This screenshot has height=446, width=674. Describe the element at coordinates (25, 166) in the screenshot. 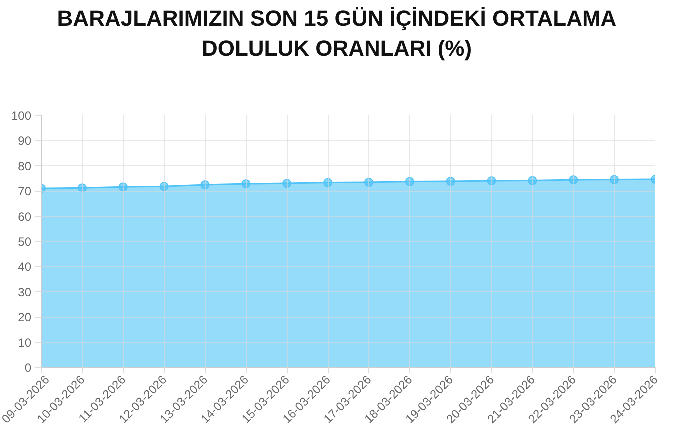

I see `y-tick-label: 80` at that location.